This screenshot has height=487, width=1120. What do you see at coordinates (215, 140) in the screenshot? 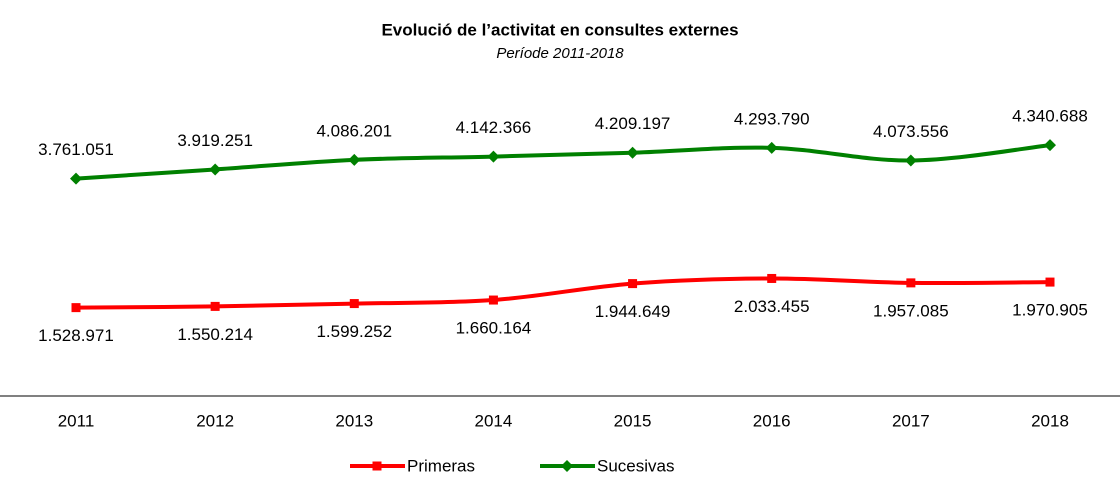
I see `data-label: 3.919.251` at bounding box center [215, 140].